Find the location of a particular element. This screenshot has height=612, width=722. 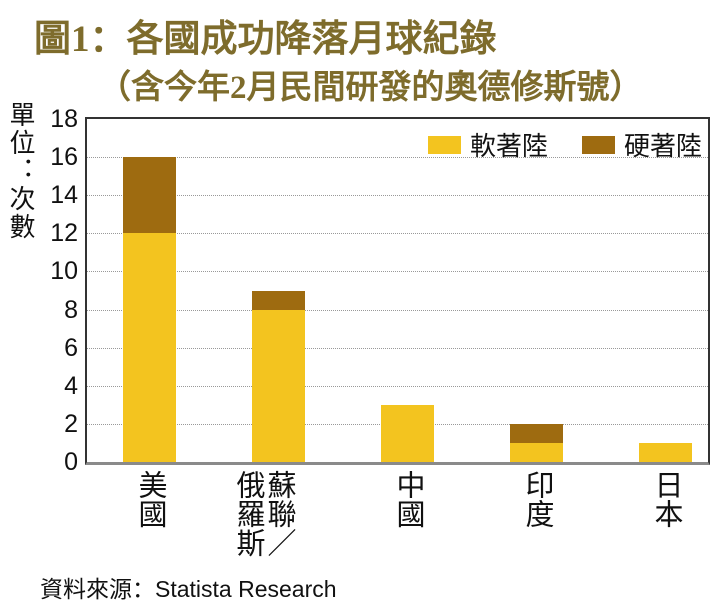

legend-item-0: 軟著陸 is located at coordinates (487, 144).